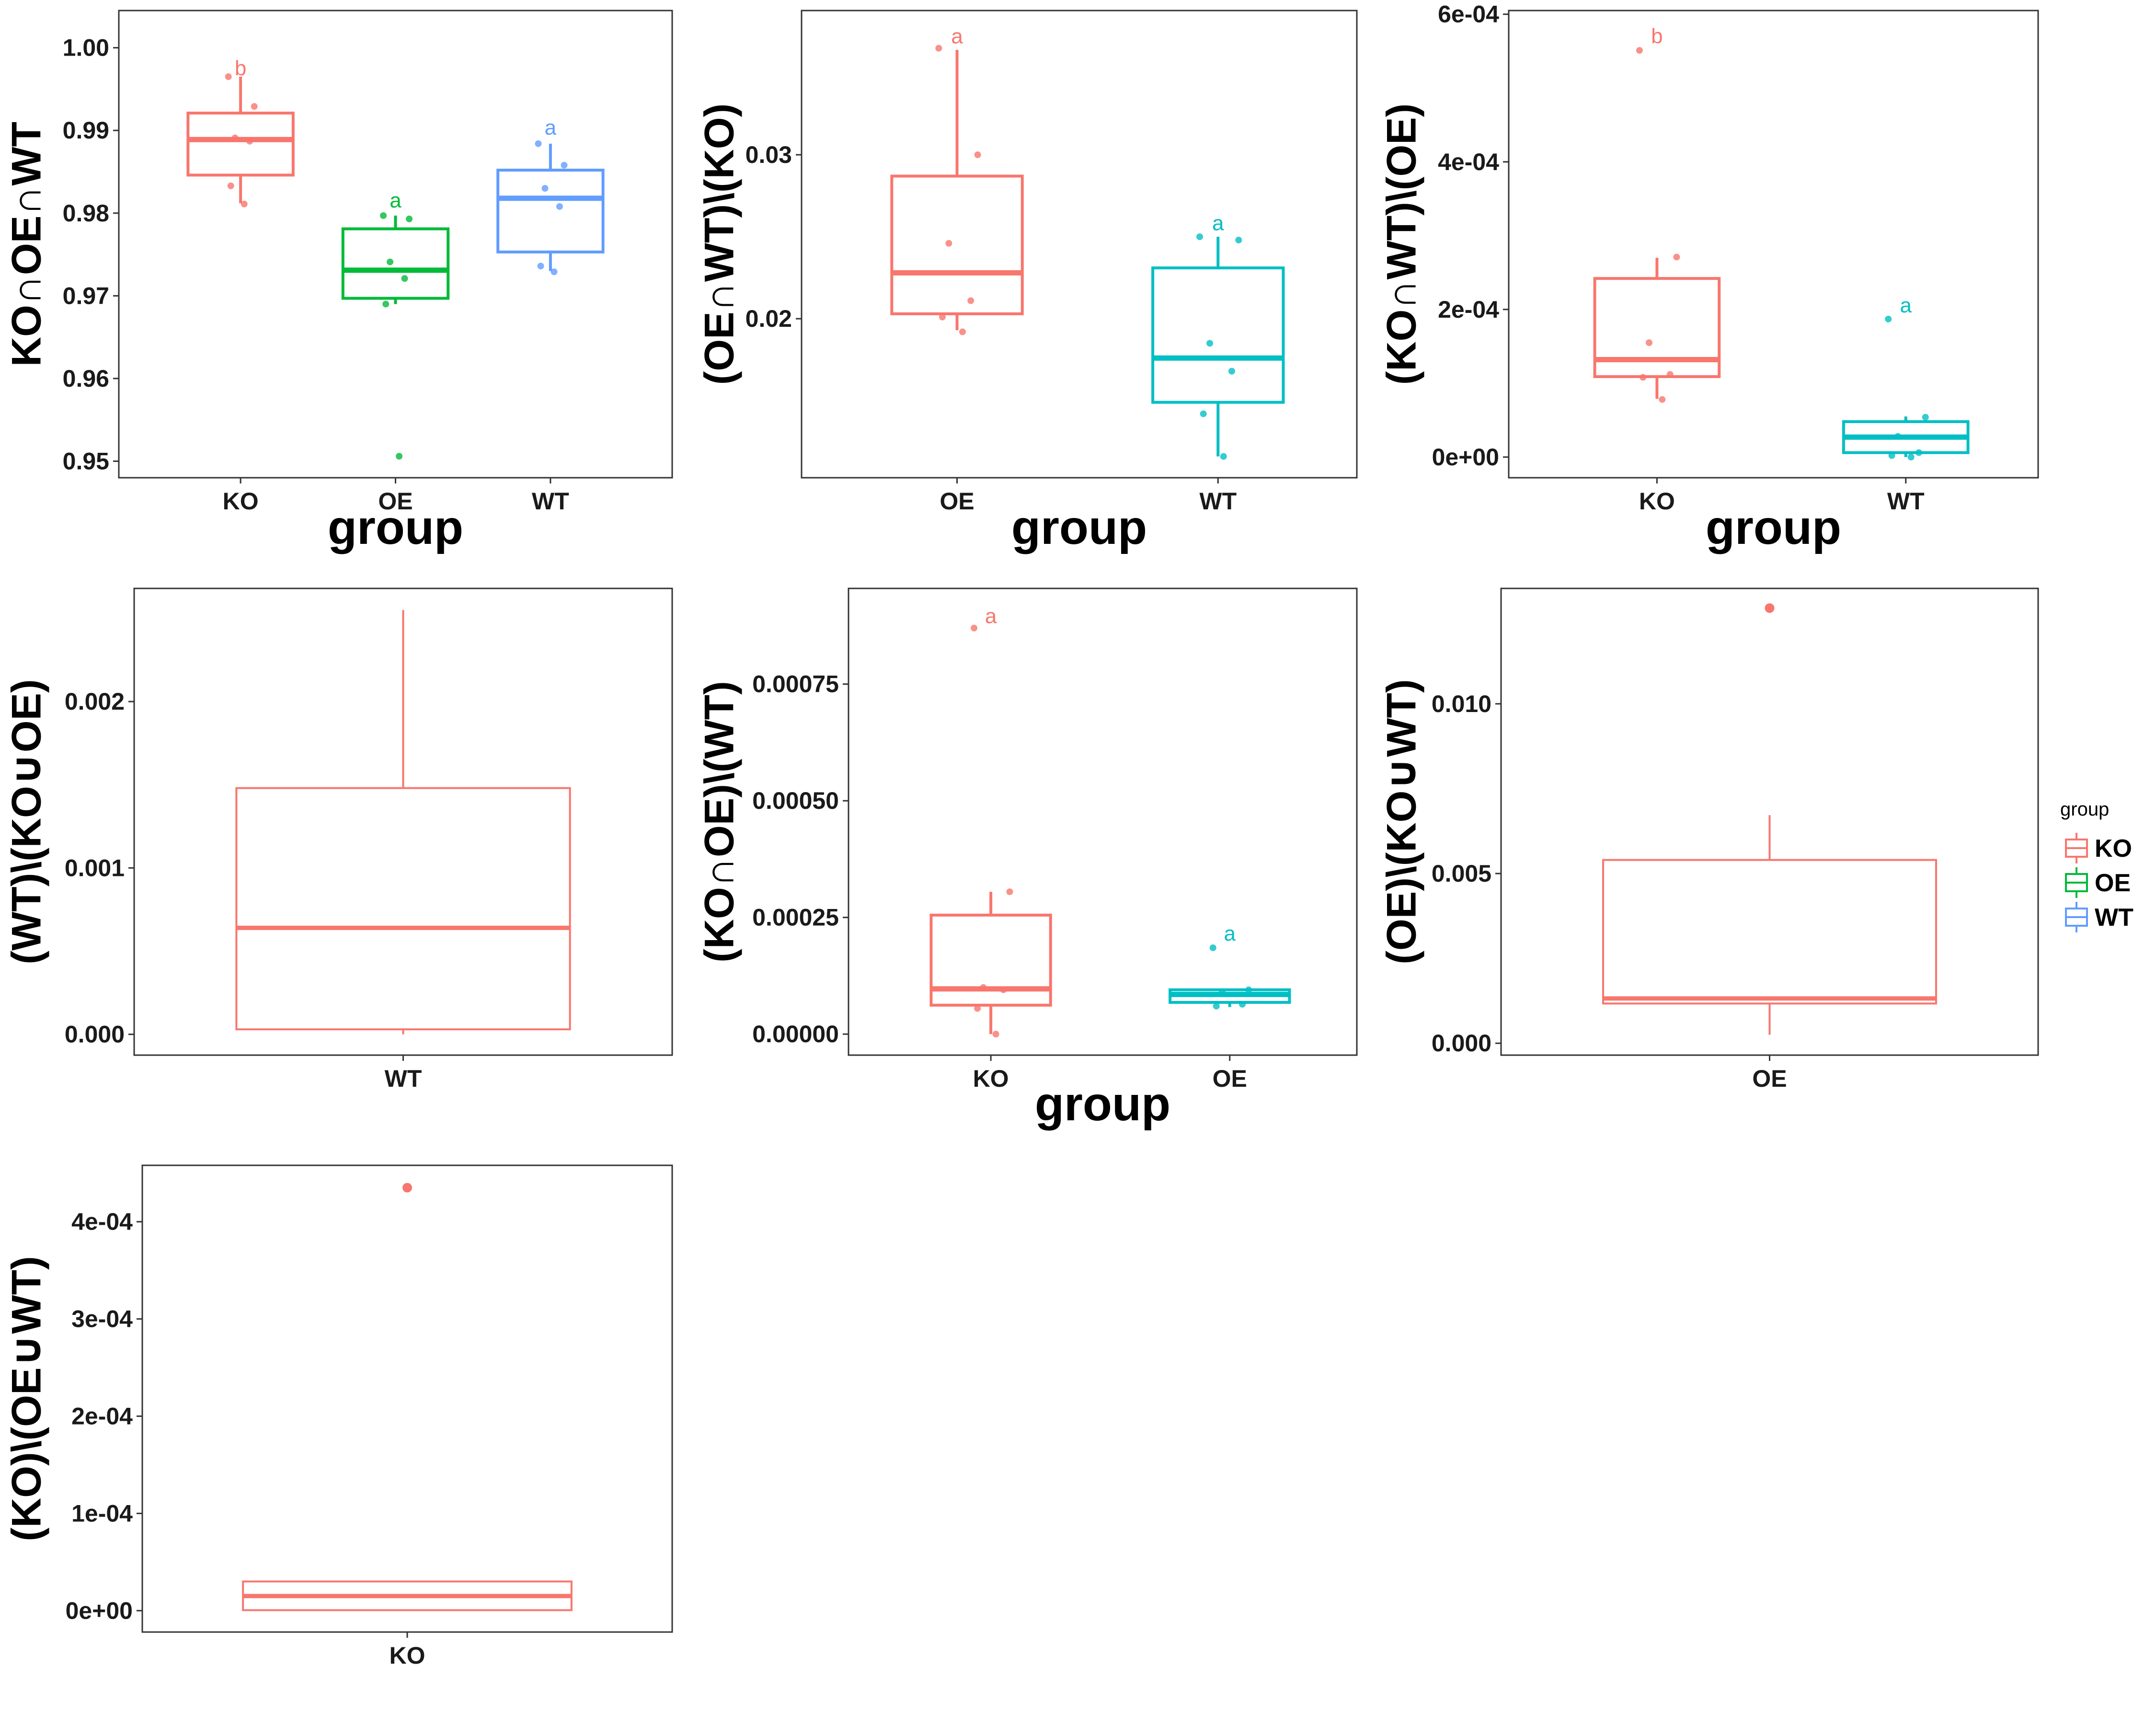 This screenshot has height=1725, width=2156. What do you see at coordinates (1468, 14) in the screenshot?
I see `y-tick-label: 6e-04` at bounding box center [1468, 14].